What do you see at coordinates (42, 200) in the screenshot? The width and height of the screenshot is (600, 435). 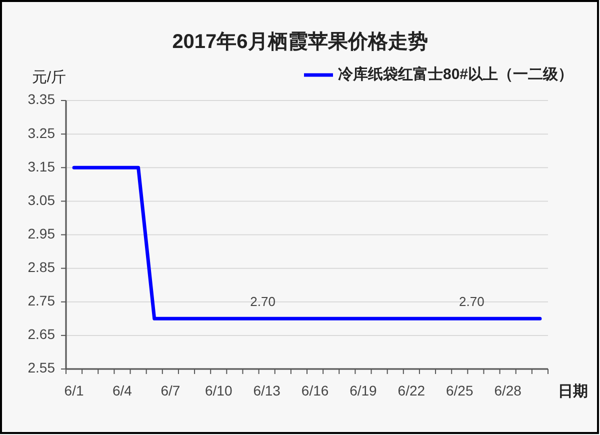 I see `y-tick-label: 3.05` at bounding box center [42, 200].